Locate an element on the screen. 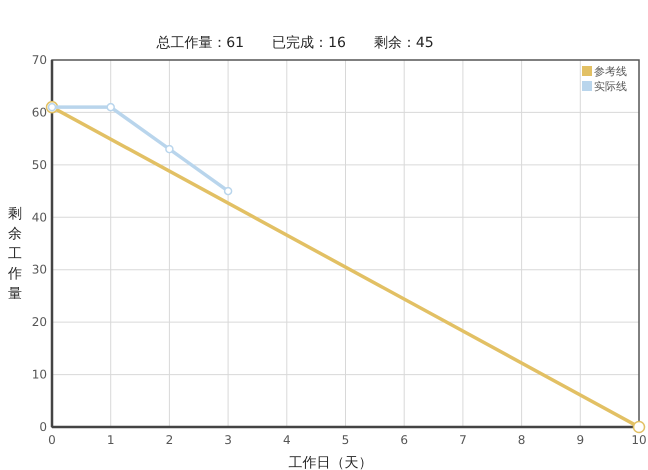  y-tick-label: 40 is located at coordinates (39, 217).